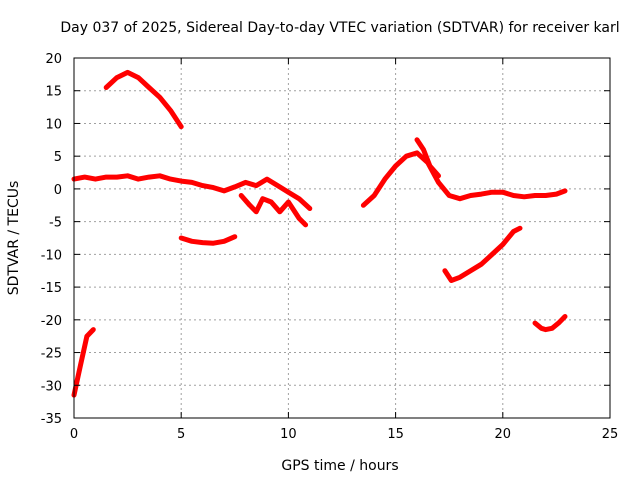 The image size is (640, 480). Describe the element at coordinates (74, 434) in the screenshot. I see `x-tick-label: 0` at that location.